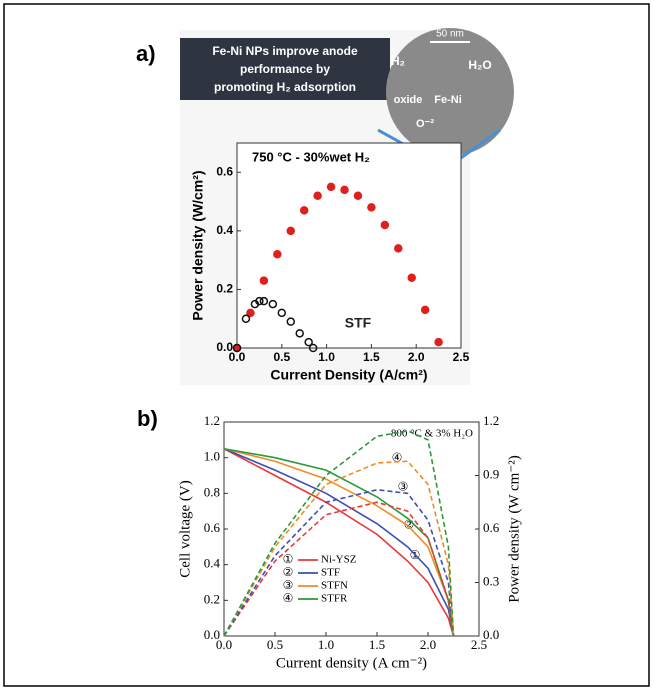 The image size is (654, 696). I want to click on curve-marker: ④, so click(397, 458).